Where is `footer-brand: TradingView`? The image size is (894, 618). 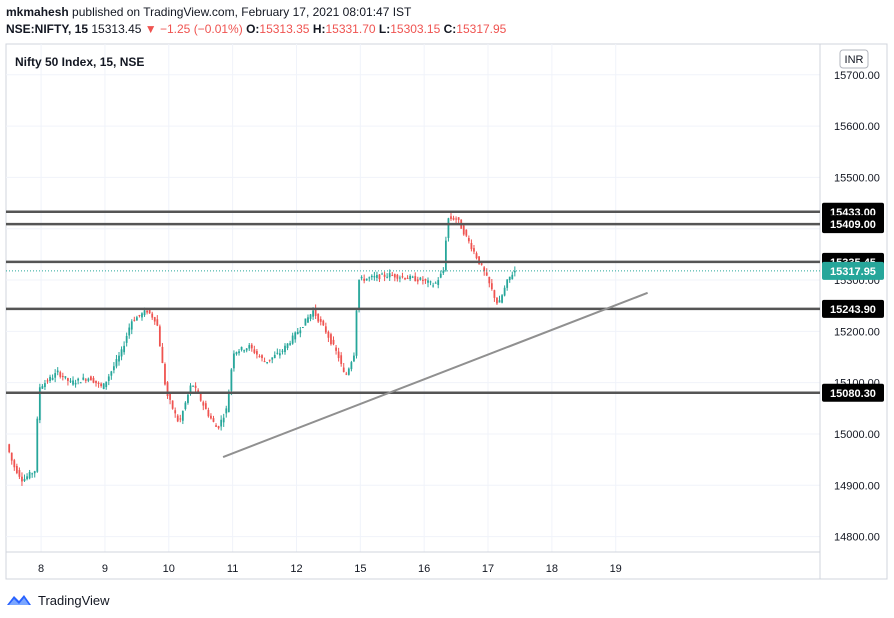
footer-brand: TradingView is located at coordinates (58, 600).